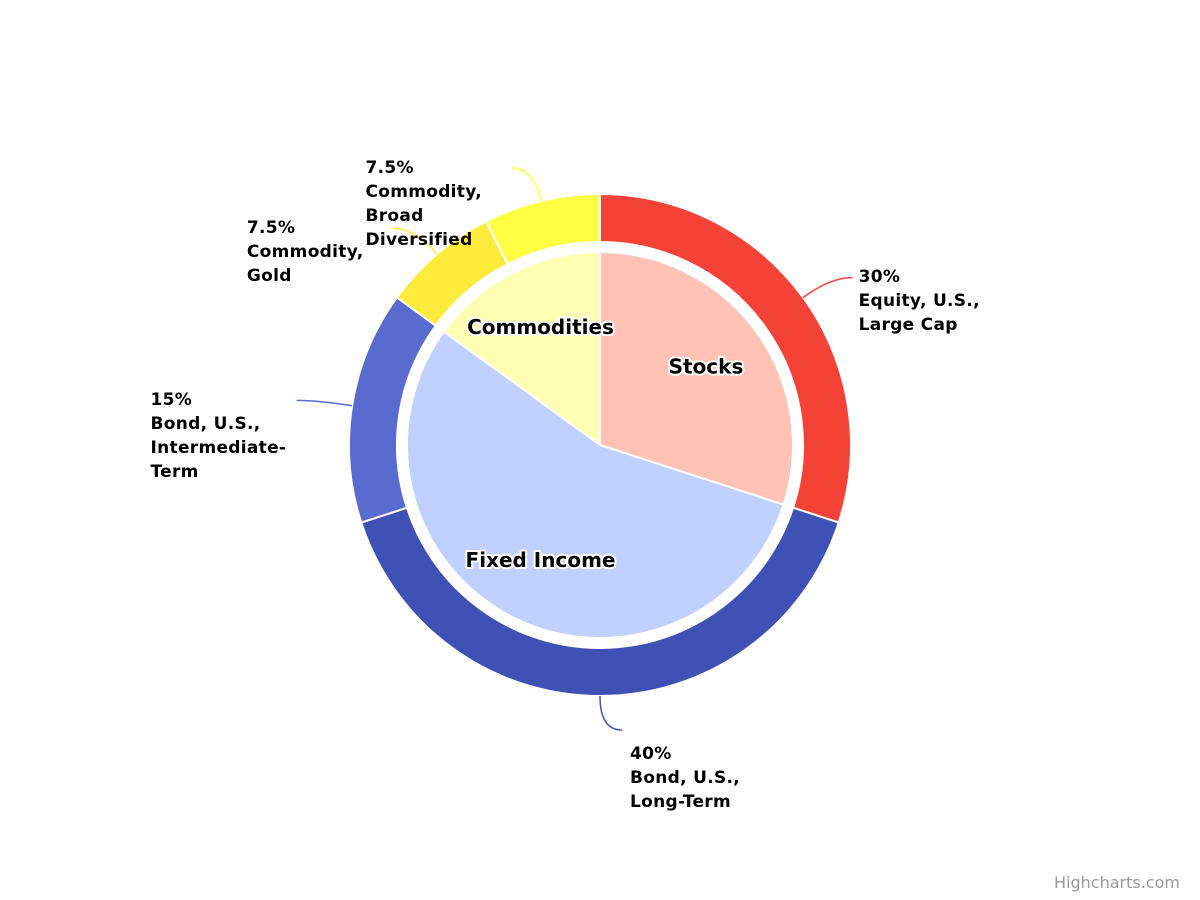 The image size is (1200, 900). What do you see at coordinates (879, 277) in the screenshot?
I see `value-label: 30%` at bounding box center [879, 277].